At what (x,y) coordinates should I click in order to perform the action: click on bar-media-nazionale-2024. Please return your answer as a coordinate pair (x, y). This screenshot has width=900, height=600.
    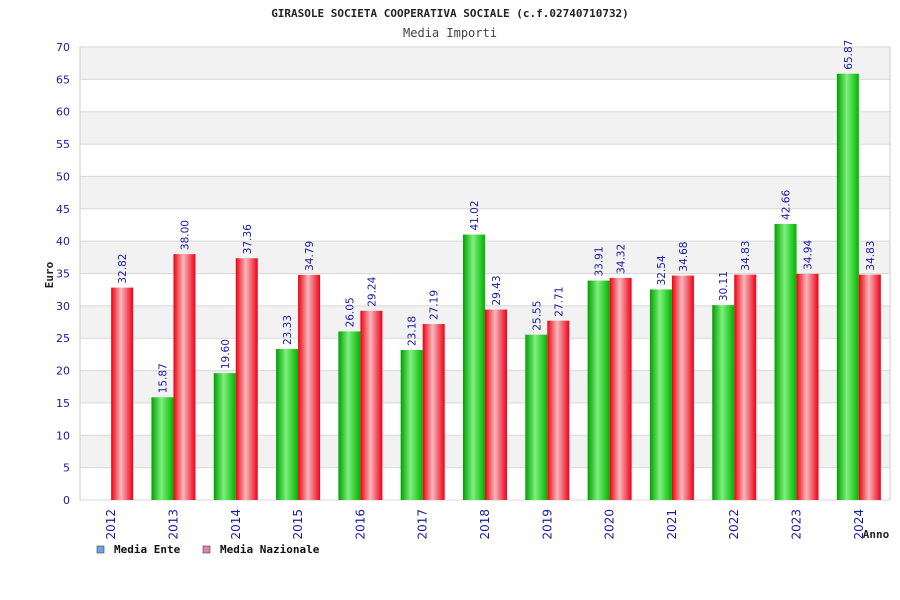
    Looking at the image, I should click on (869, 387).